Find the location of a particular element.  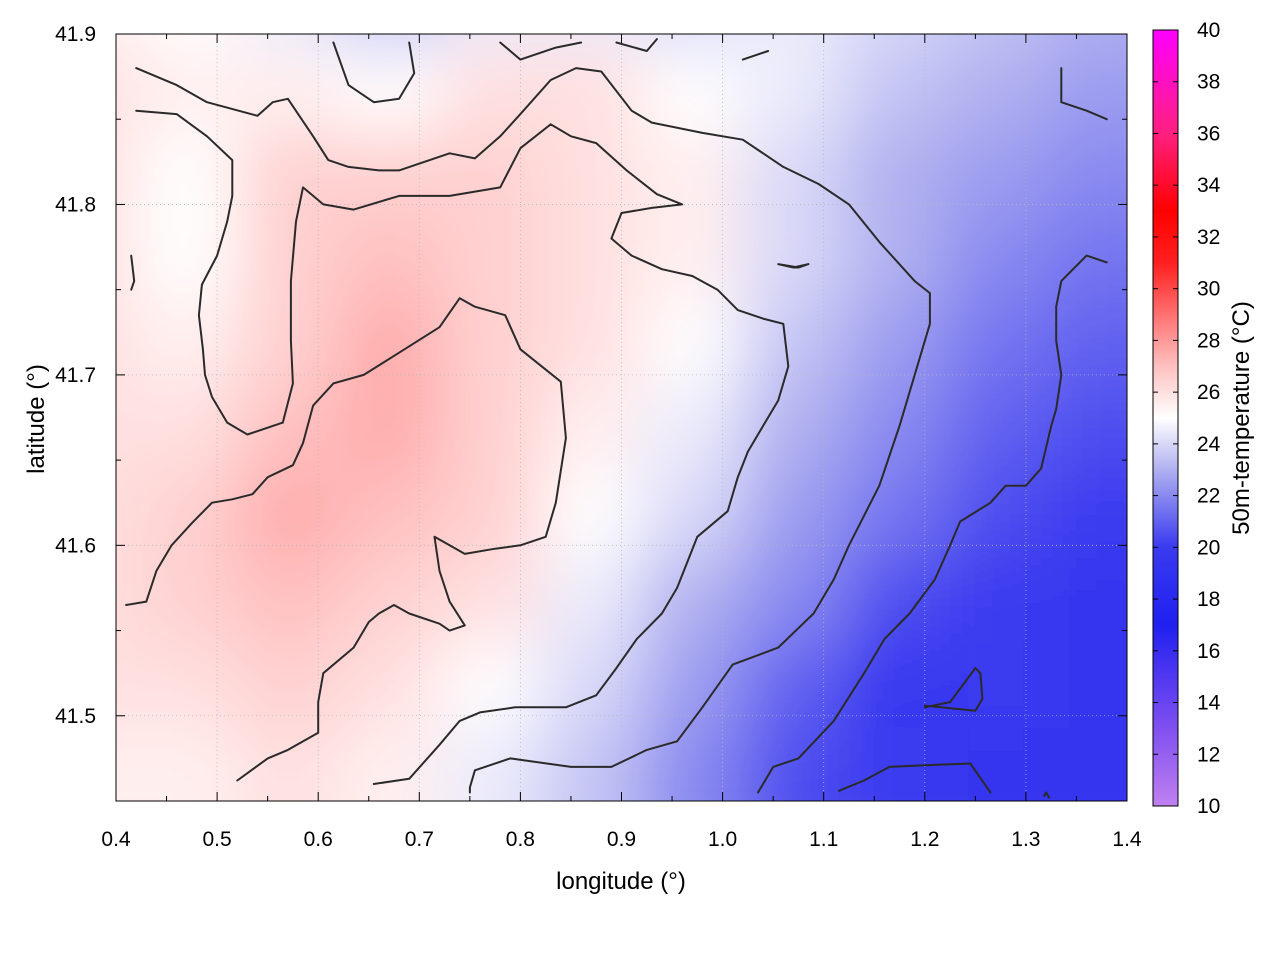

x-tick-labels: 0.4 0.5 0.6 0.7 0.8 0.9 1.0 1.1 1.2 1.3 1.4 is located at coordinates (621, 839).